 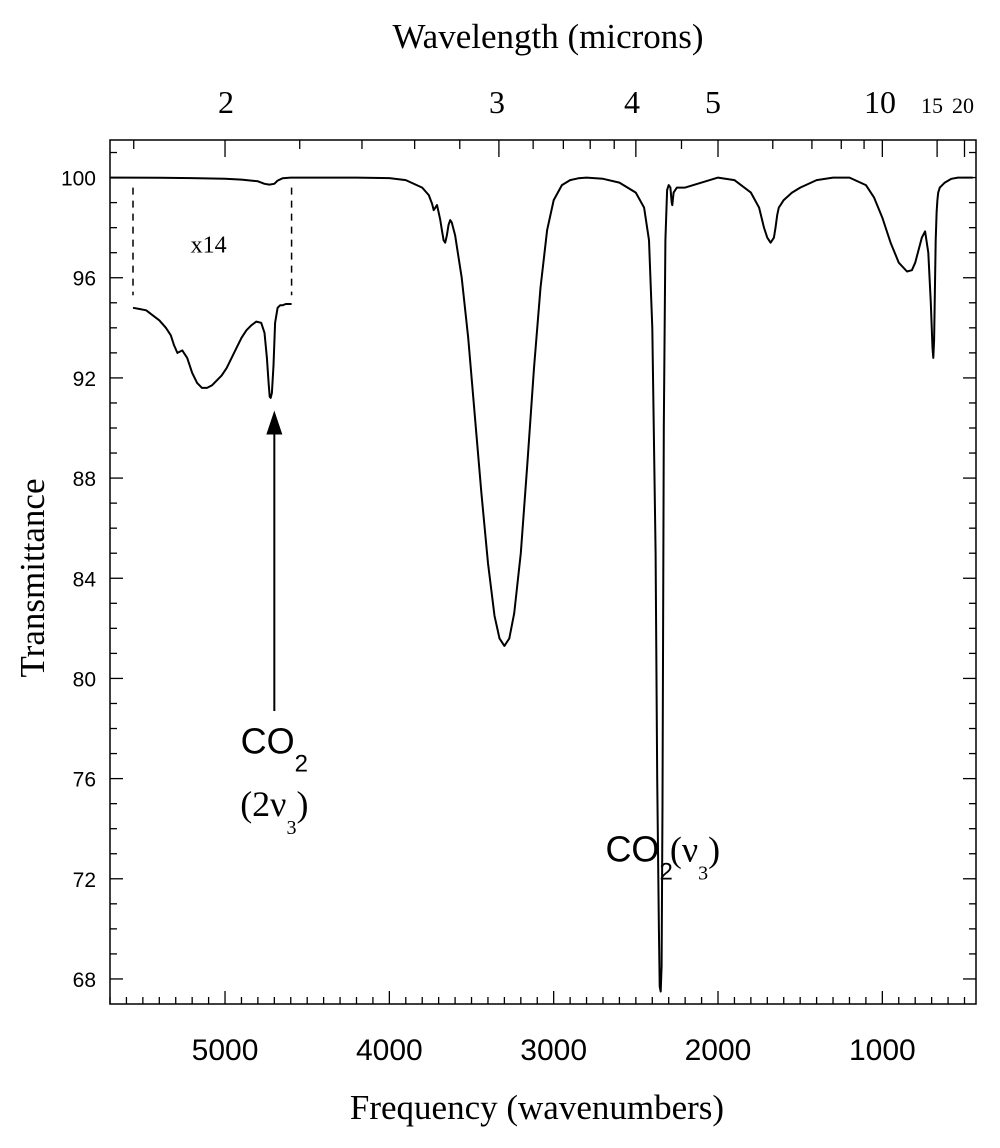 I want to click on annotation-label: (ν3), so click(x=695, y=856).